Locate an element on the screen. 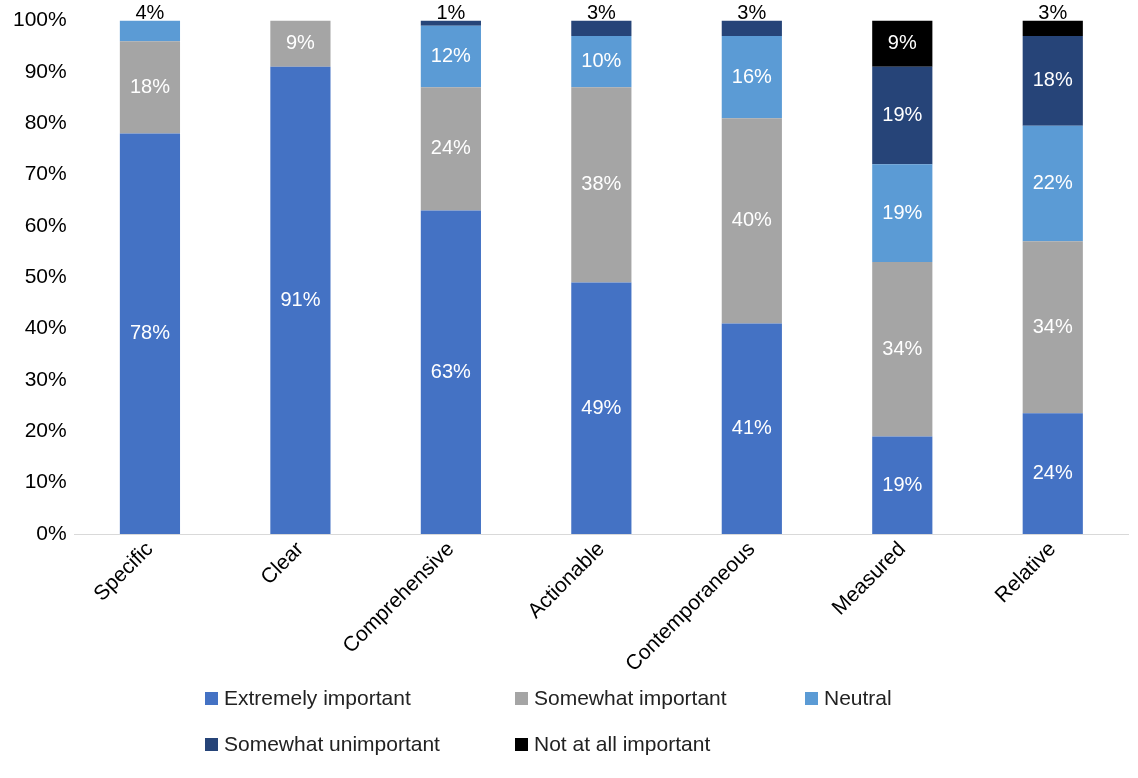  data-label: 38% is located at coordinates (601, 183).